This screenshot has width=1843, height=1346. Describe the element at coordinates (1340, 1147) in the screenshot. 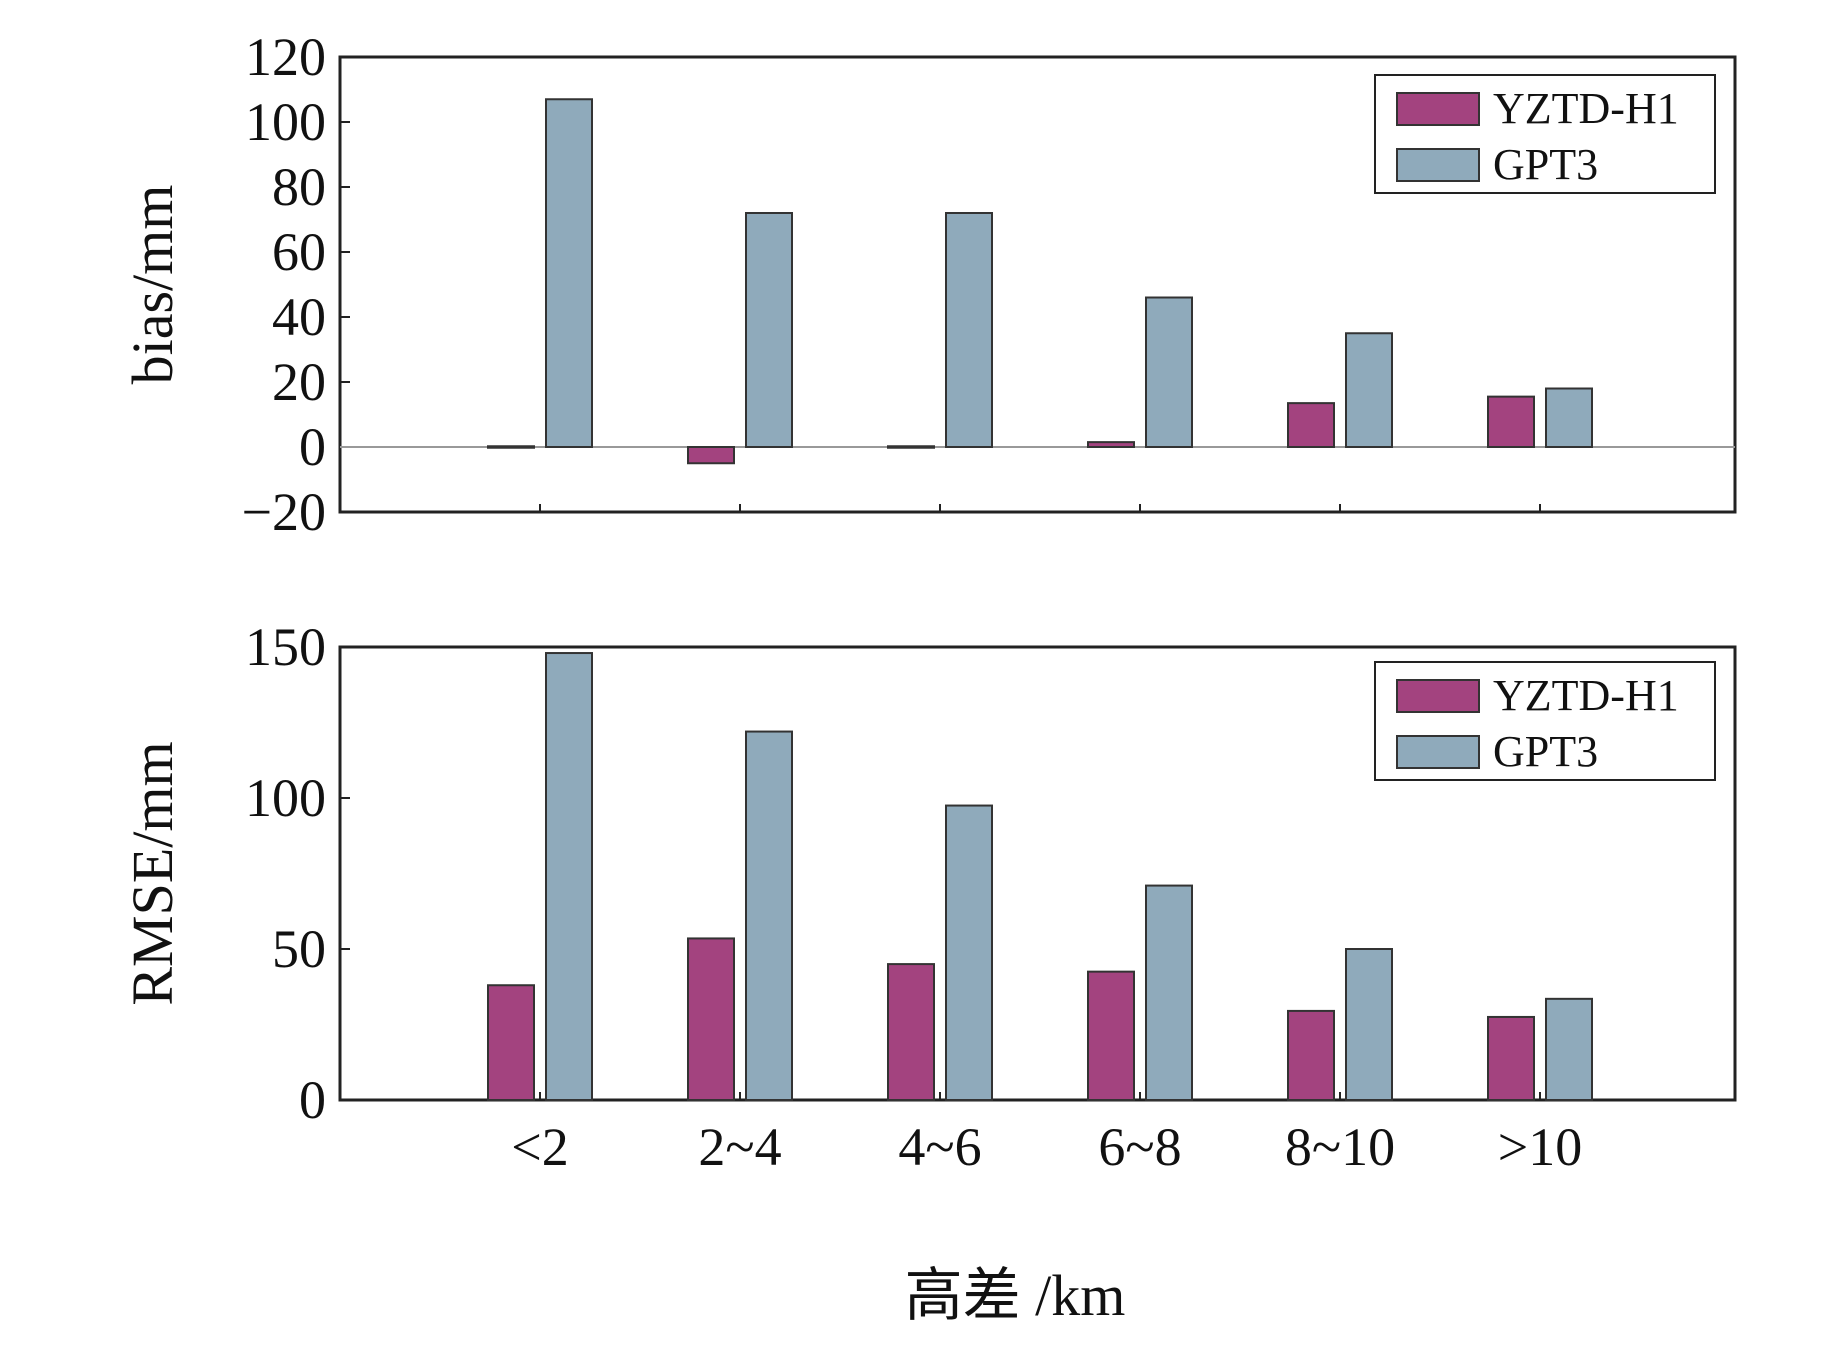

I see `x-tick-label: 8~10` at that location.